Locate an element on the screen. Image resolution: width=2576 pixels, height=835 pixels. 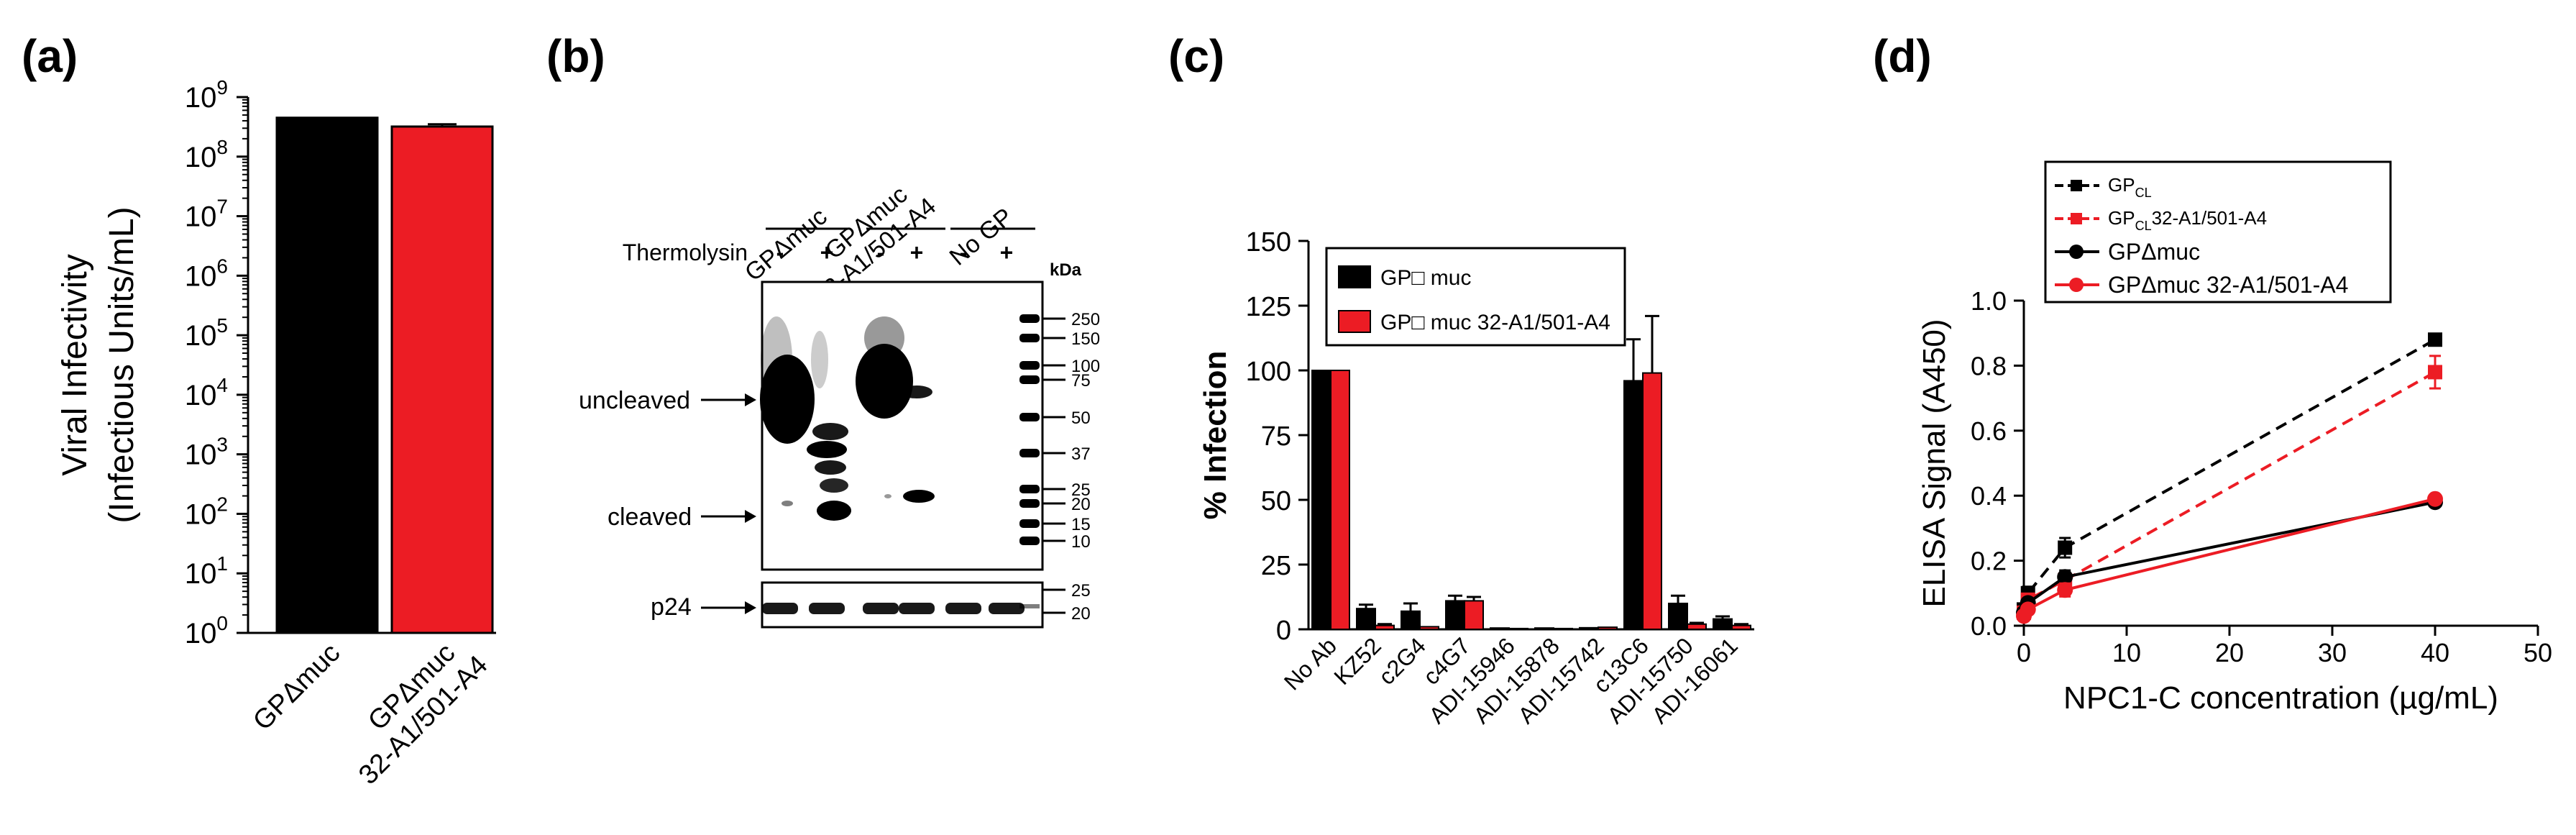
y-tick-label-c: 75 is located at coordinates (1276, 437).